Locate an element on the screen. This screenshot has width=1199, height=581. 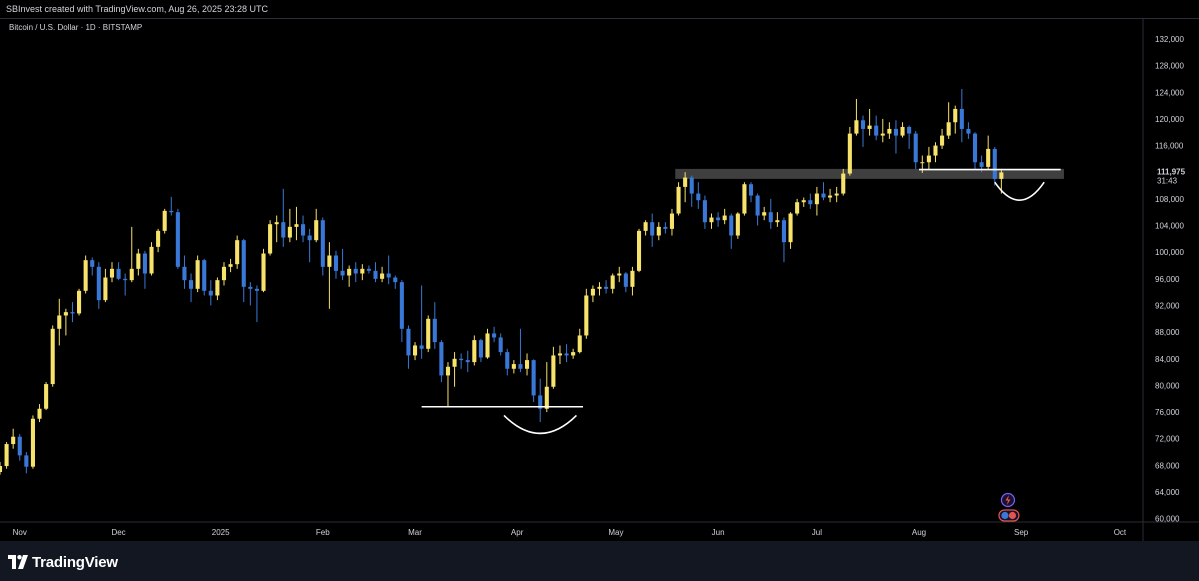
last-price-bg is located at coordinates (1171, 176).